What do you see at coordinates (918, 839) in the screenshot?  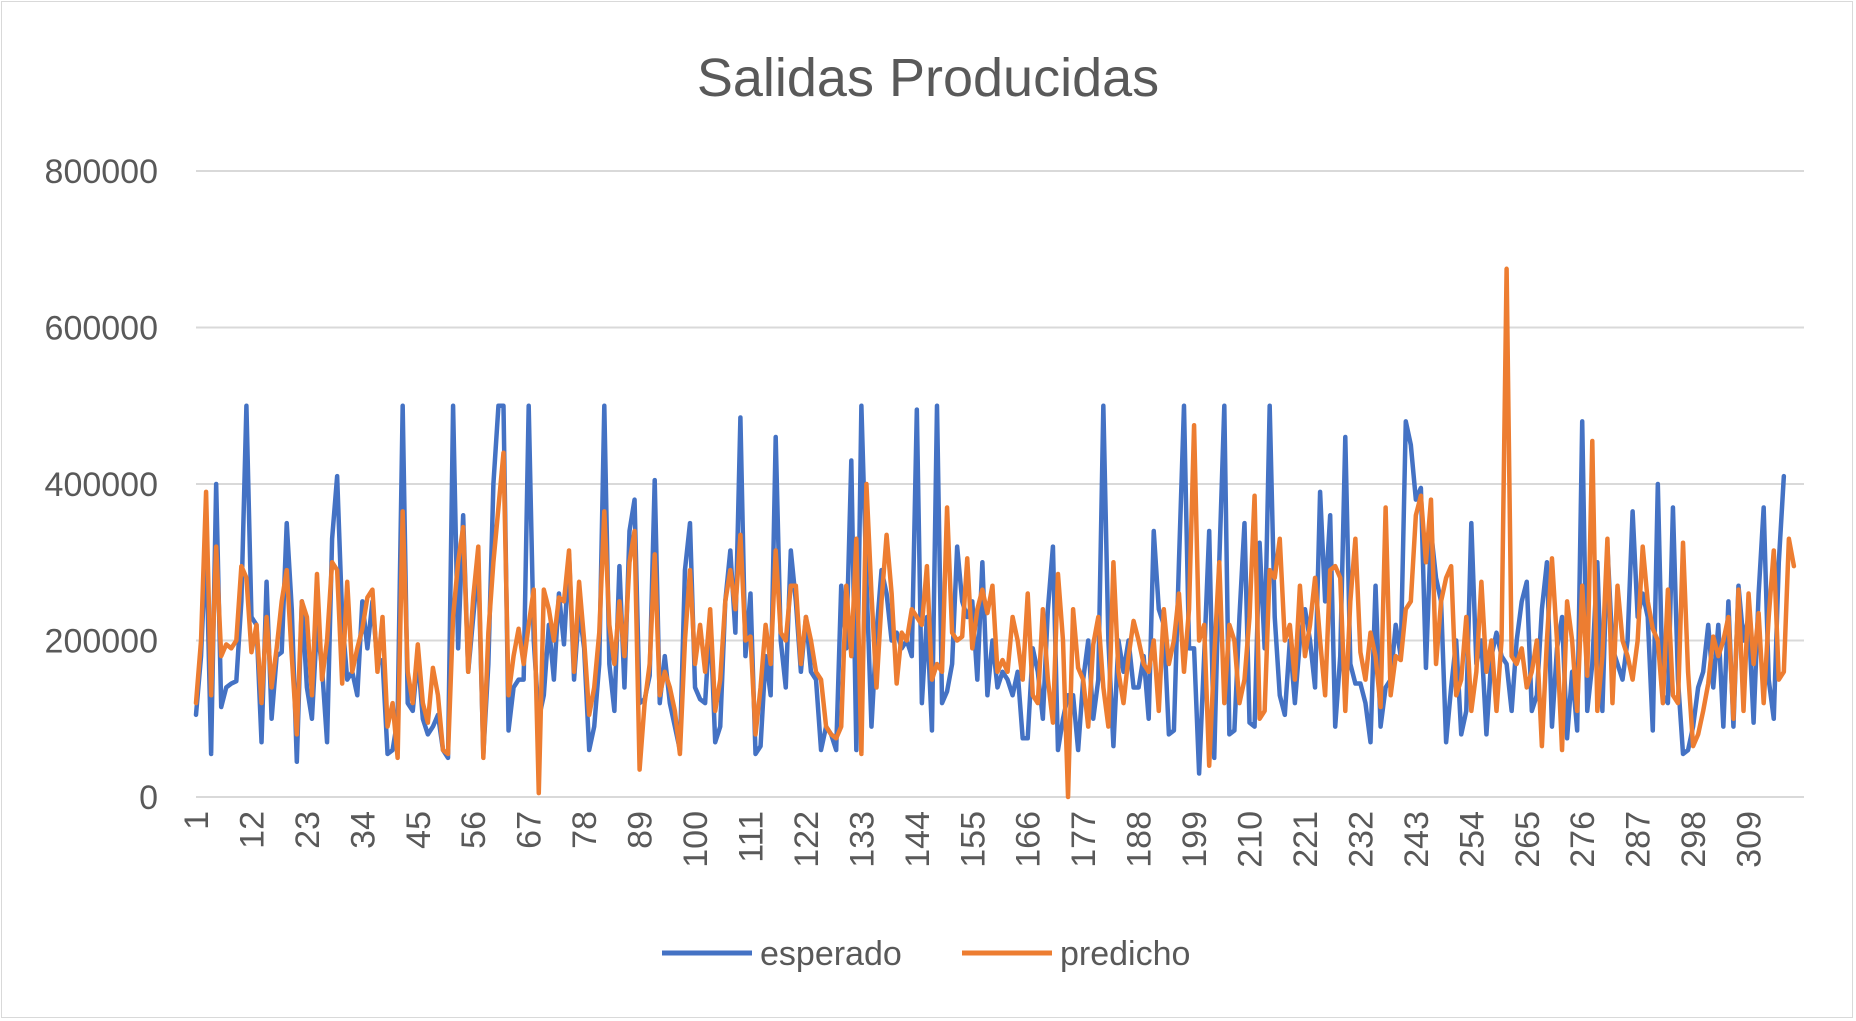 I see `x-tick-label: 144` at bounding box center [918, 839].